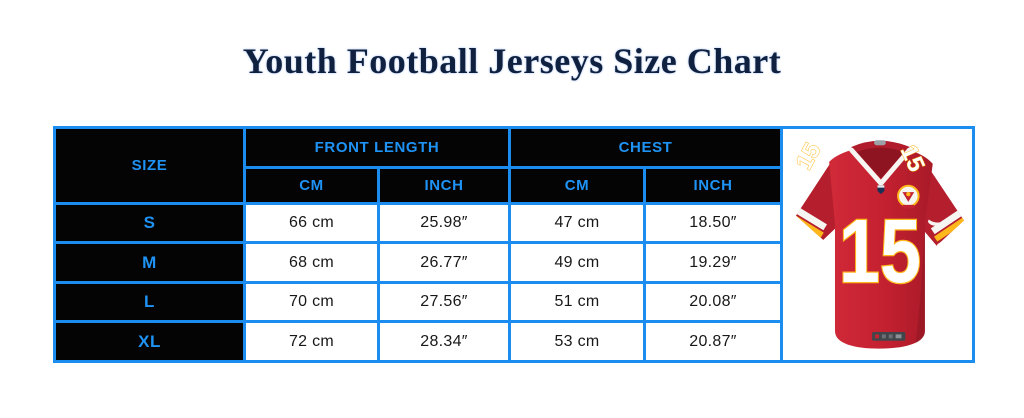 This screenshot has height=418, width=1024. What do you see at coordinates (149, 223) in the screenshot?
I see `size-label: S` at bounding box center [149, 223].